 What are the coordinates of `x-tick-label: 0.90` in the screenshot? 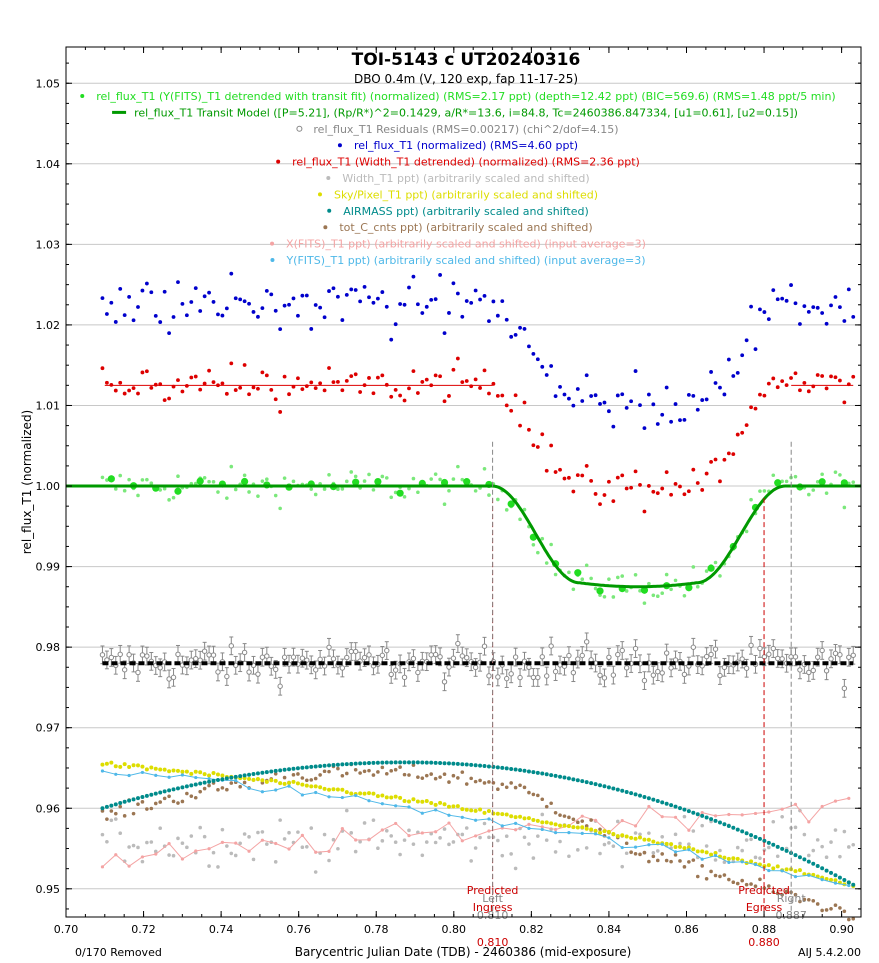 It's located at (841, 929).